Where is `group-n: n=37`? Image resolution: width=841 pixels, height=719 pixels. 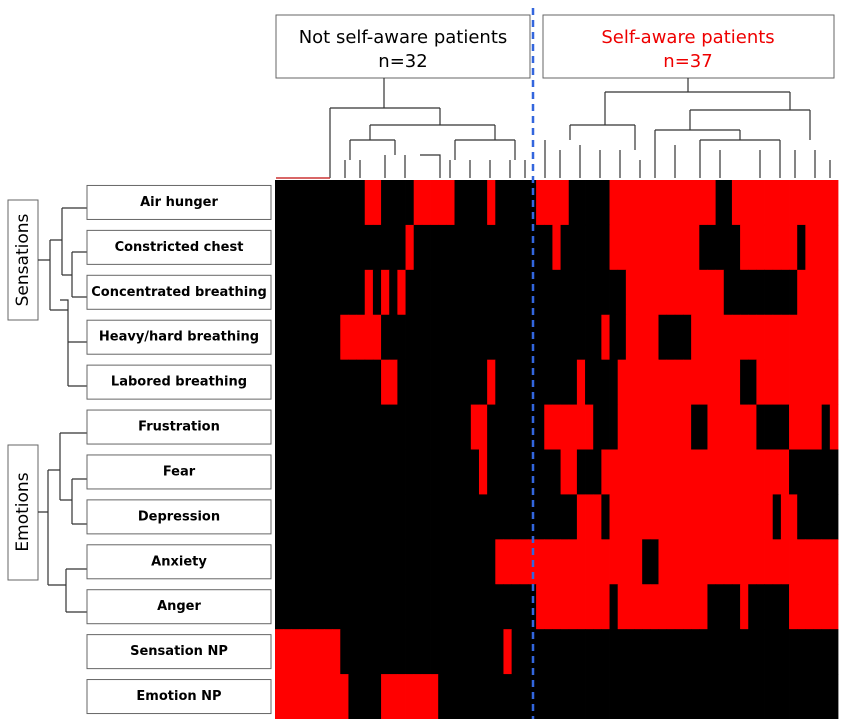
group-n: n=37 is located at coordinates (687, 61).